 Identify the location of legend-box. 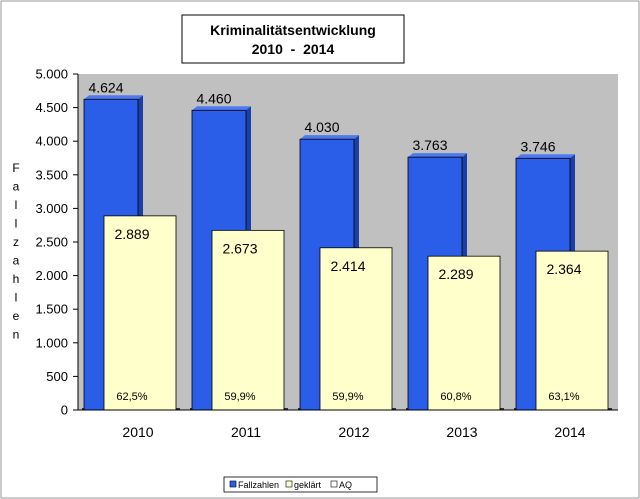
(300, 484).